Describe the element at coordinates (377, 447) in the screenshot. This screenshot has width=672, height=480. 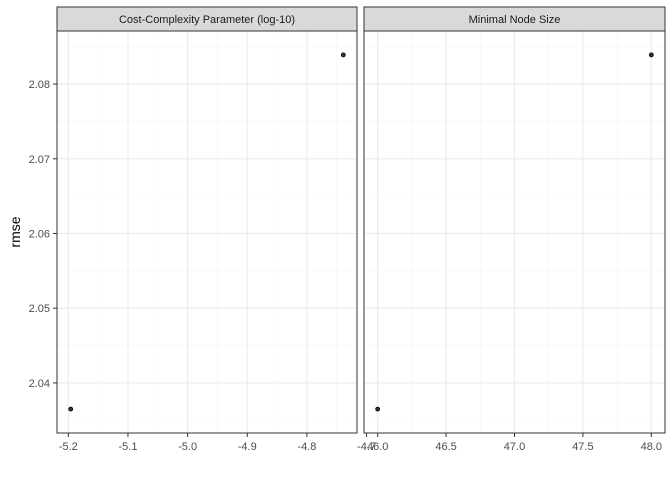
I see `x-tick-label: 46.0` at that location.